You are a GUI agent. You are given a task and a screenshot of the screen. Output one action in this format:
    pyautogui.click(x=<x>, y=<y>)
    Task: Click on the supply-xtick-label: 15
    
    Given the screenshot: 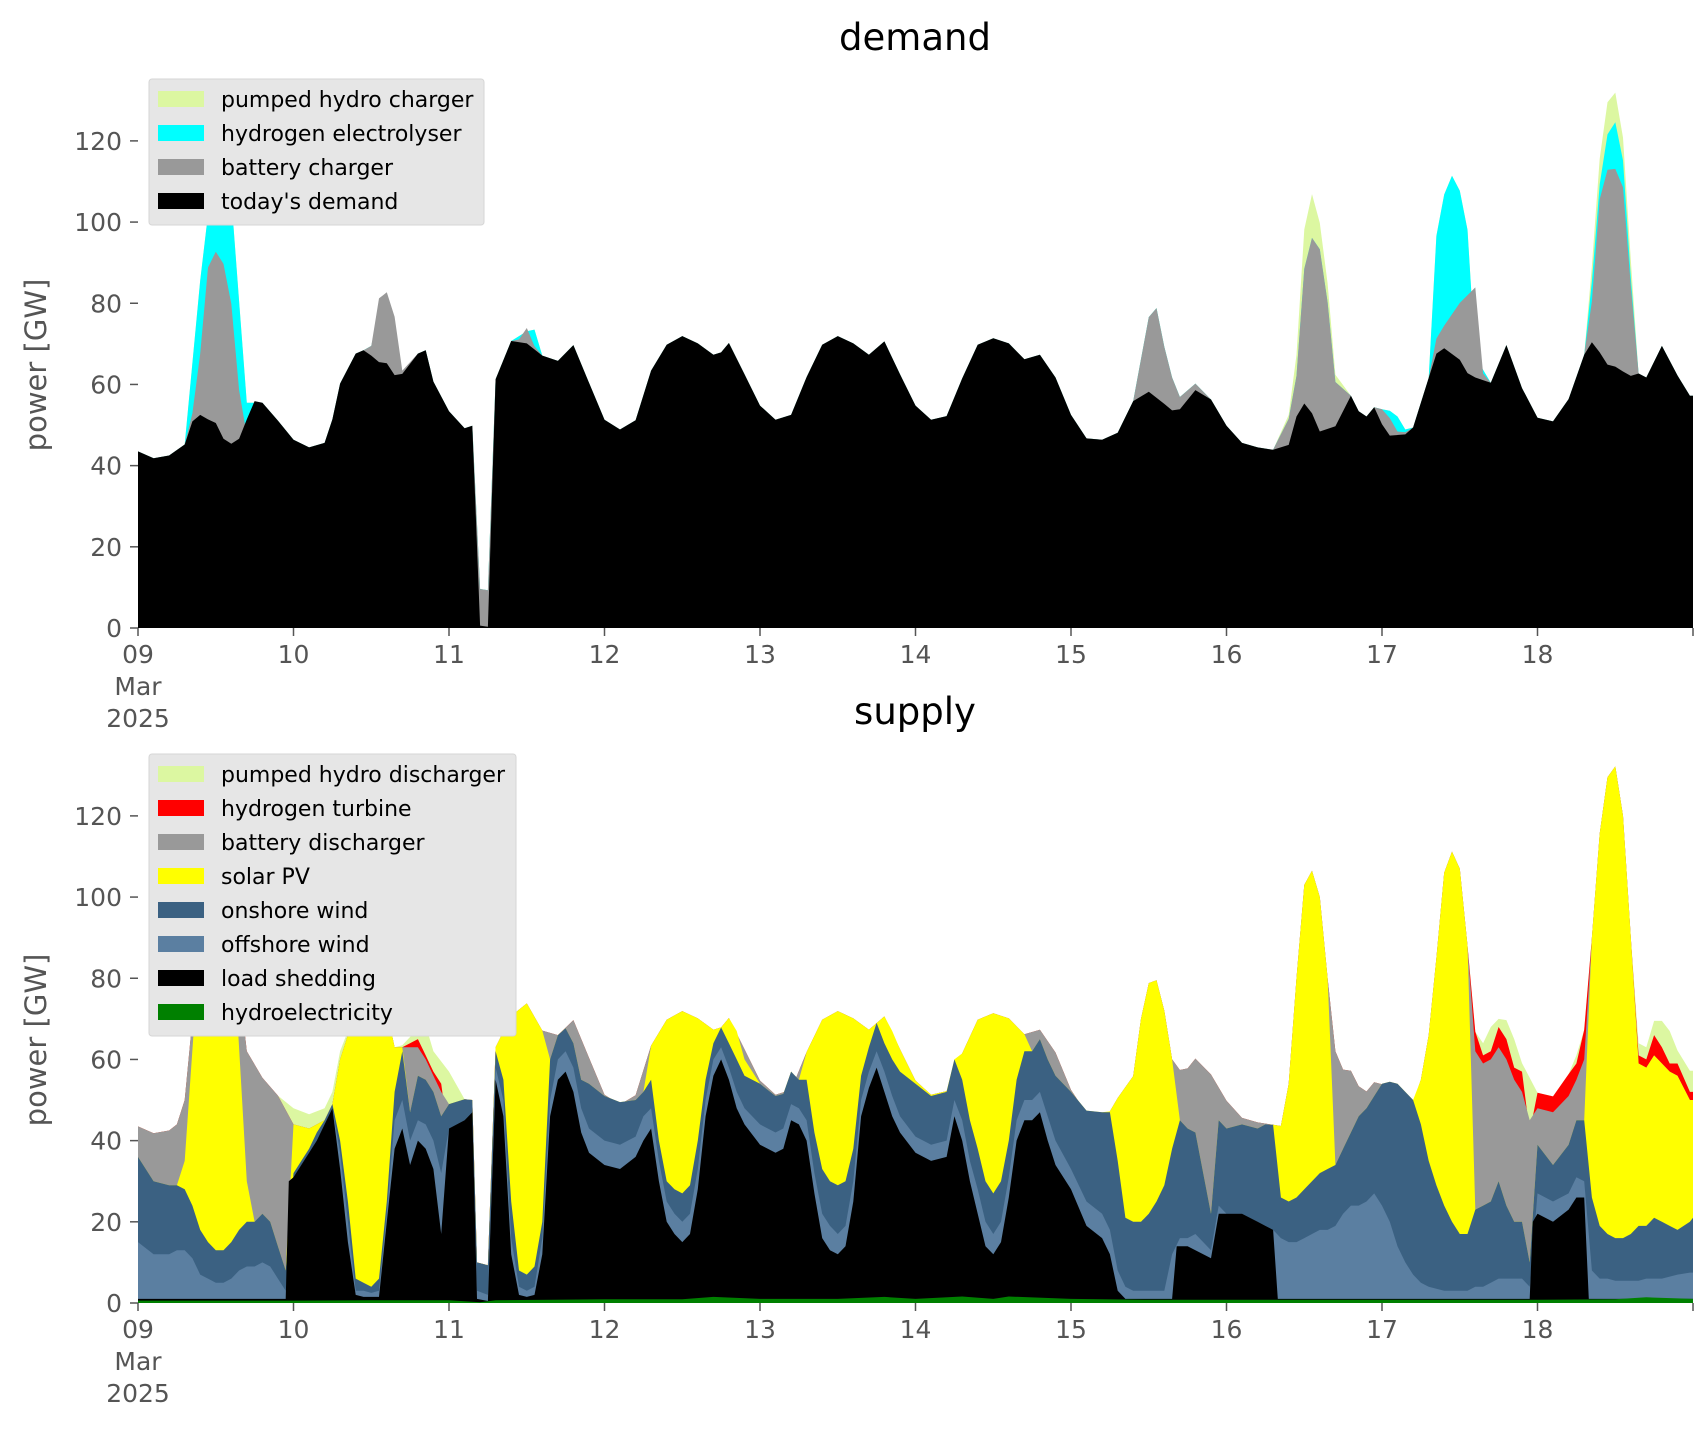 What is the action you would take?
    pyautogui.click(x=1071, y=1329)
    